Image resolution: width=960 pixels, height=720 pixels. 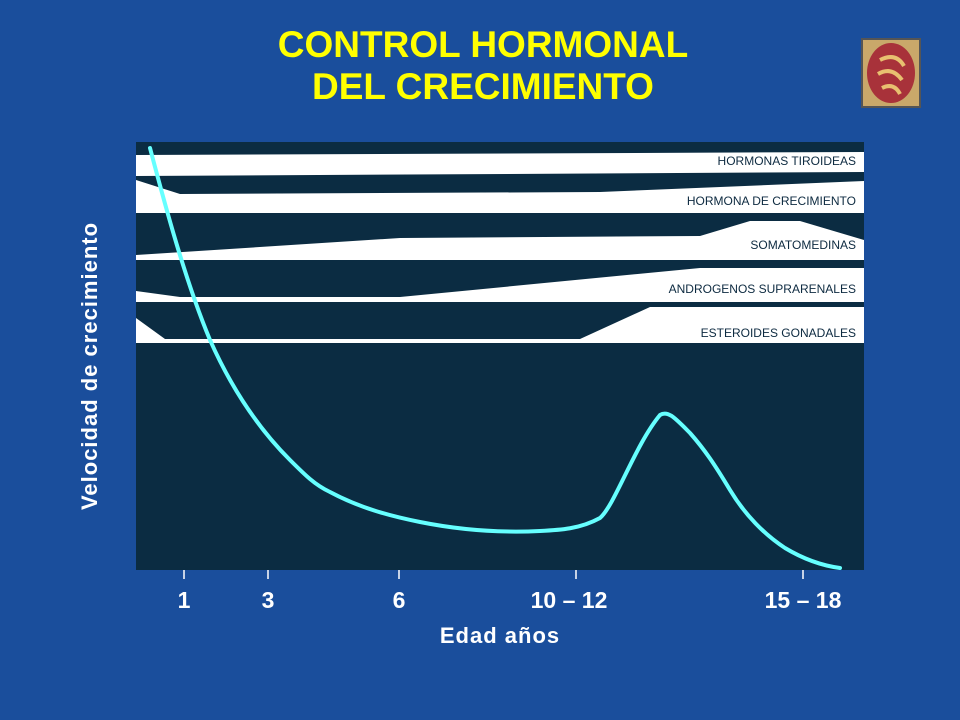 What do you see at coordinates (787, 161) in the screenshot?
I see `band-label: HORMONAS TIROIDEAS` at bounding box center [787, 161].